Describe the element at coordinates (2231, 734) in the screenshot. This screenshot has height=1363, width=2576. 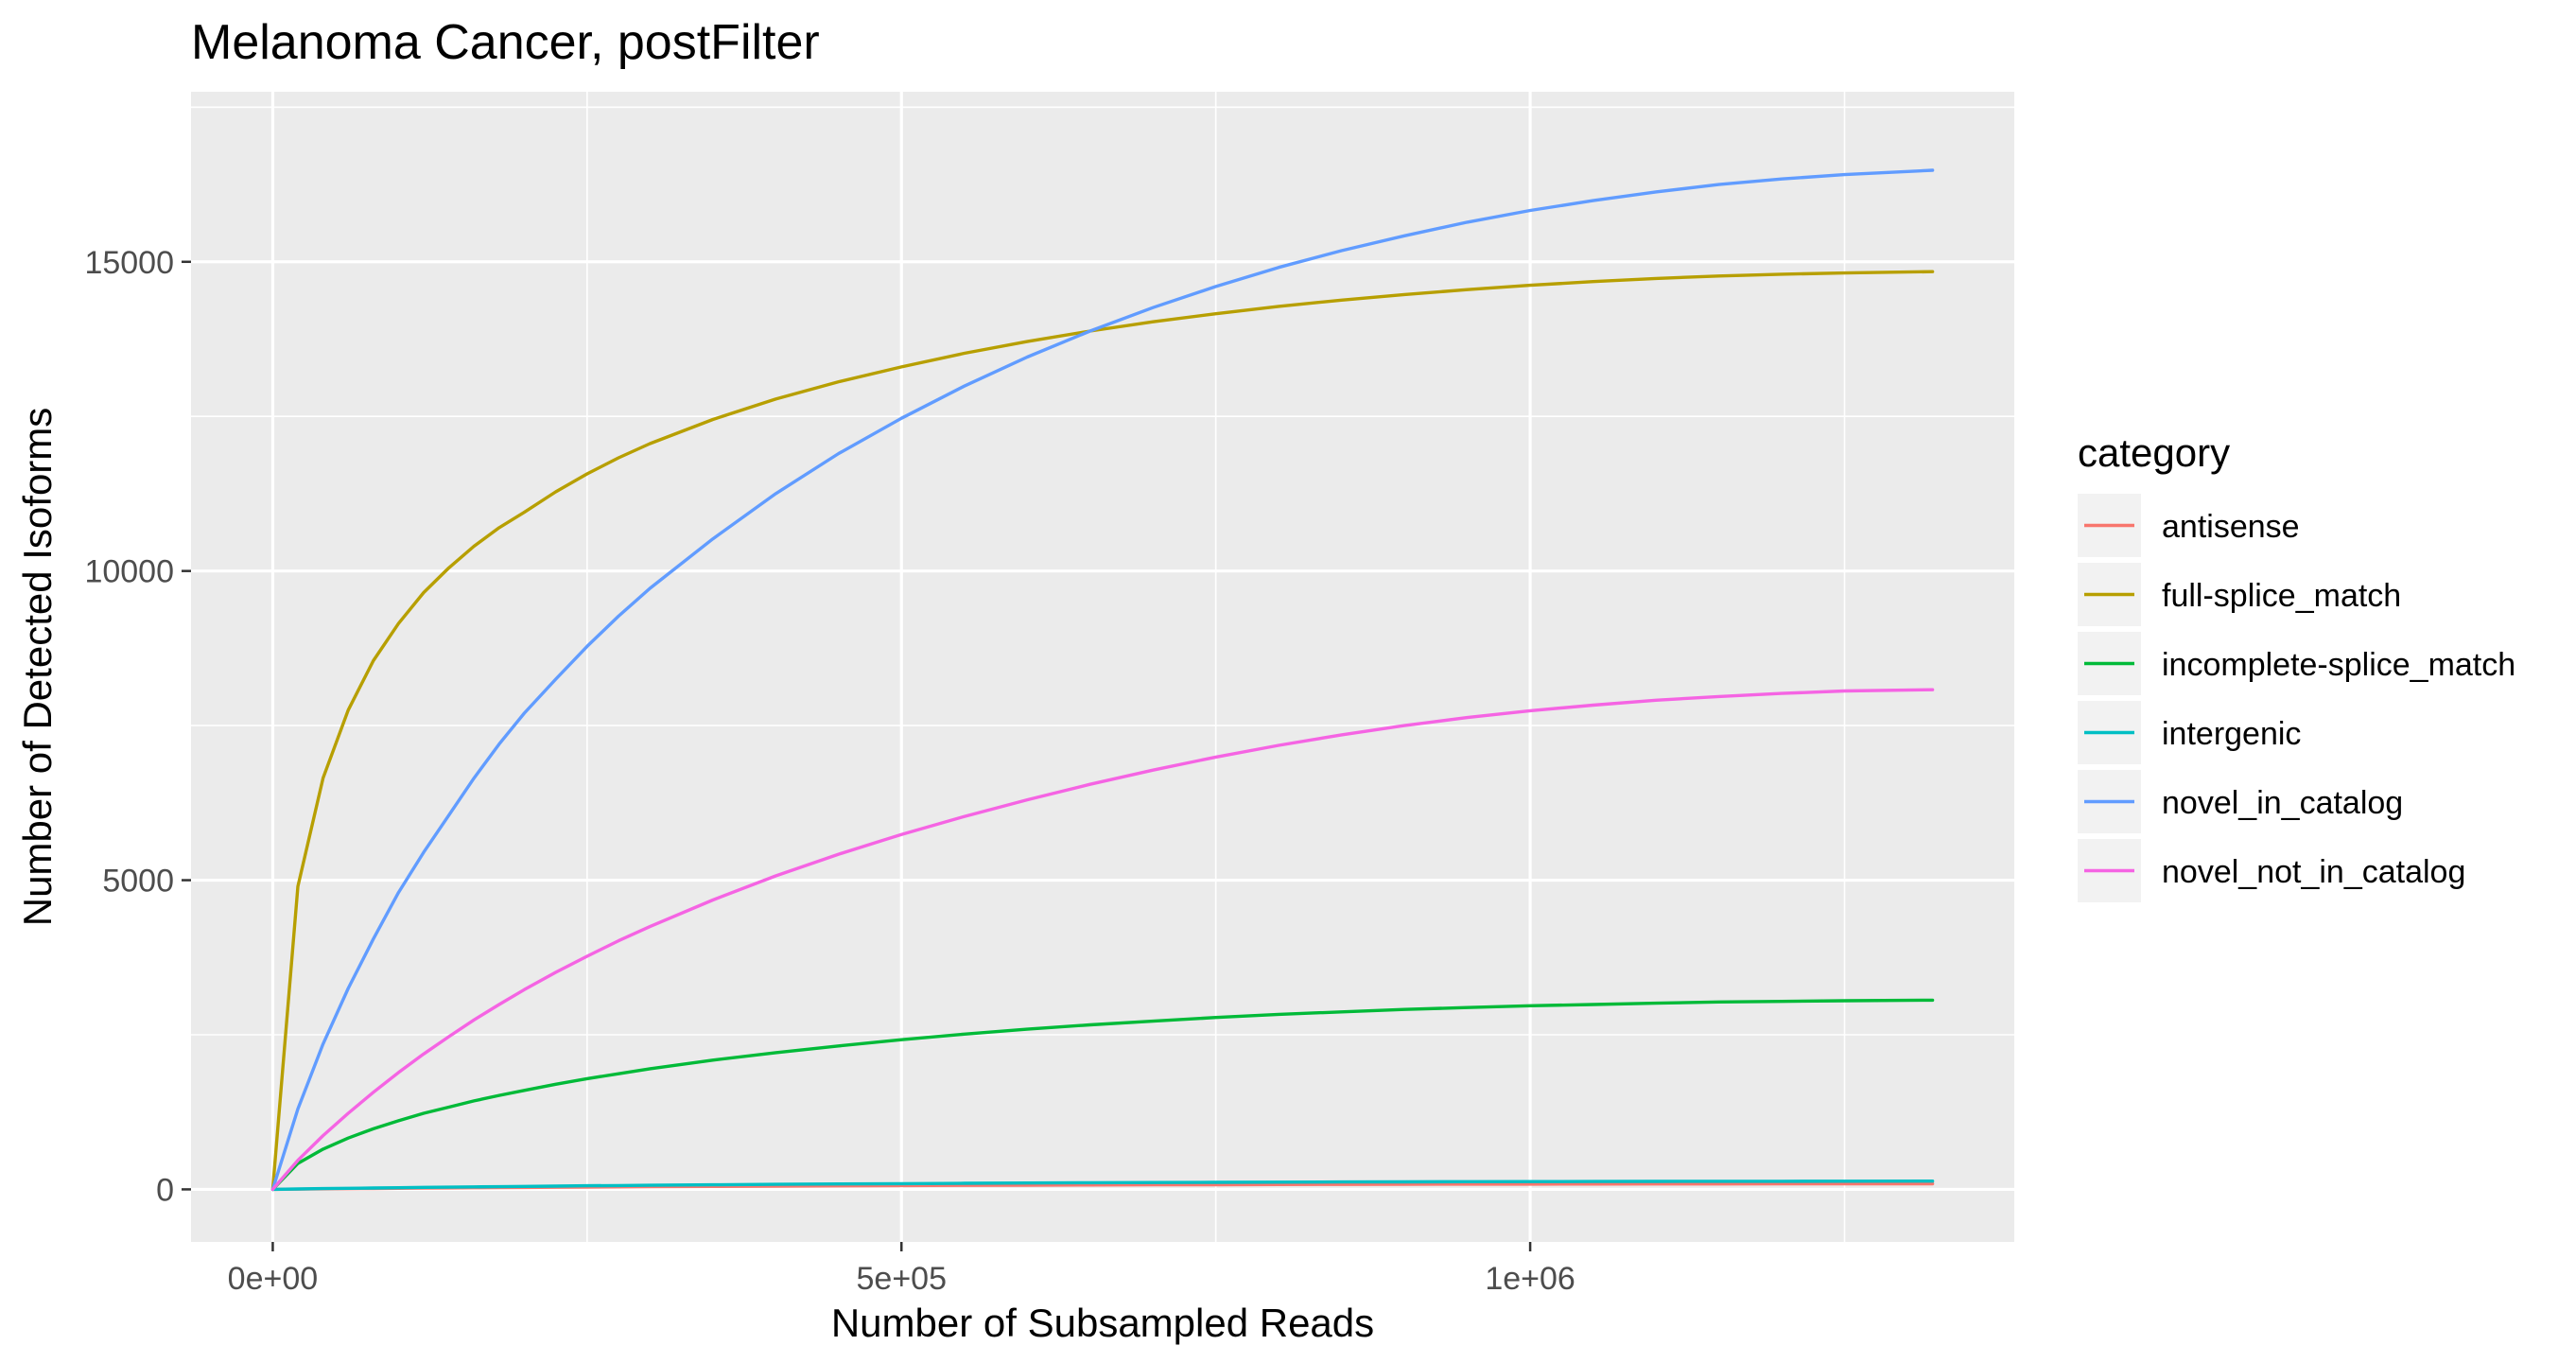
I see `legend-label: intergenic` at that location.